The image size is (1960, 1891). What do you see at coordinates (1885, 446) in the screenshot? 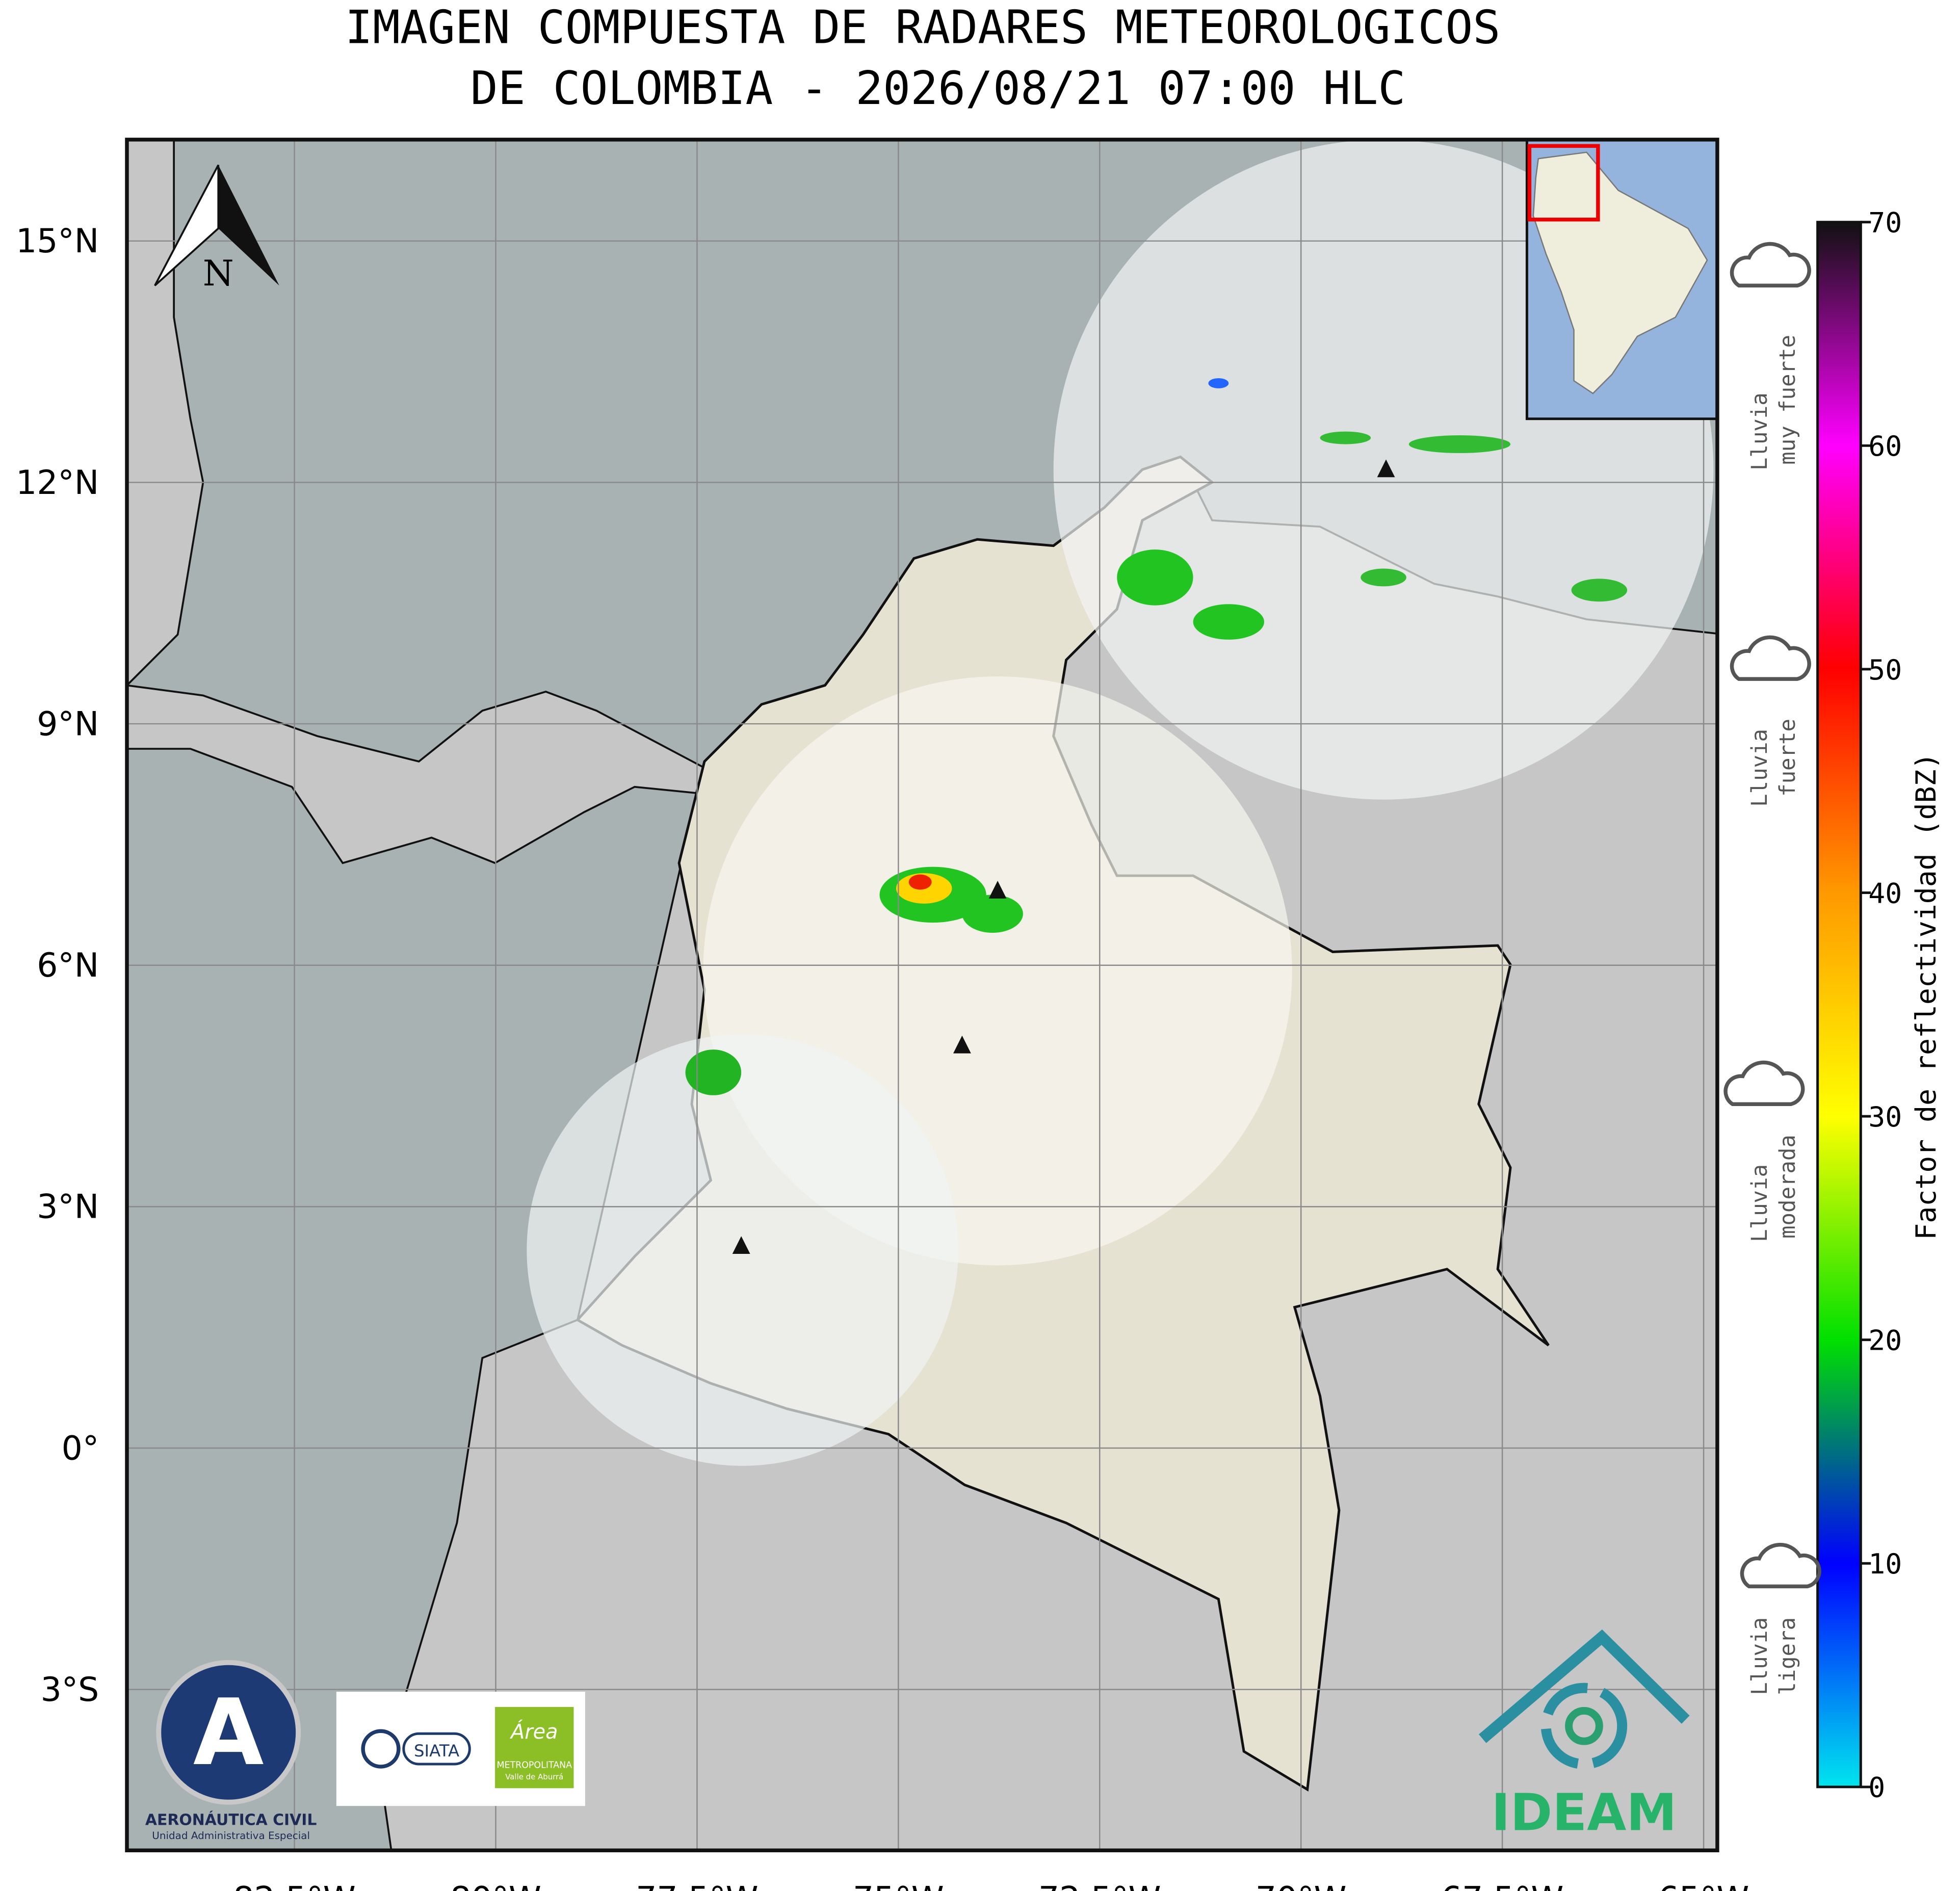
I see `colorbar-tick-label: 60` at bounding box center [1885, 446].